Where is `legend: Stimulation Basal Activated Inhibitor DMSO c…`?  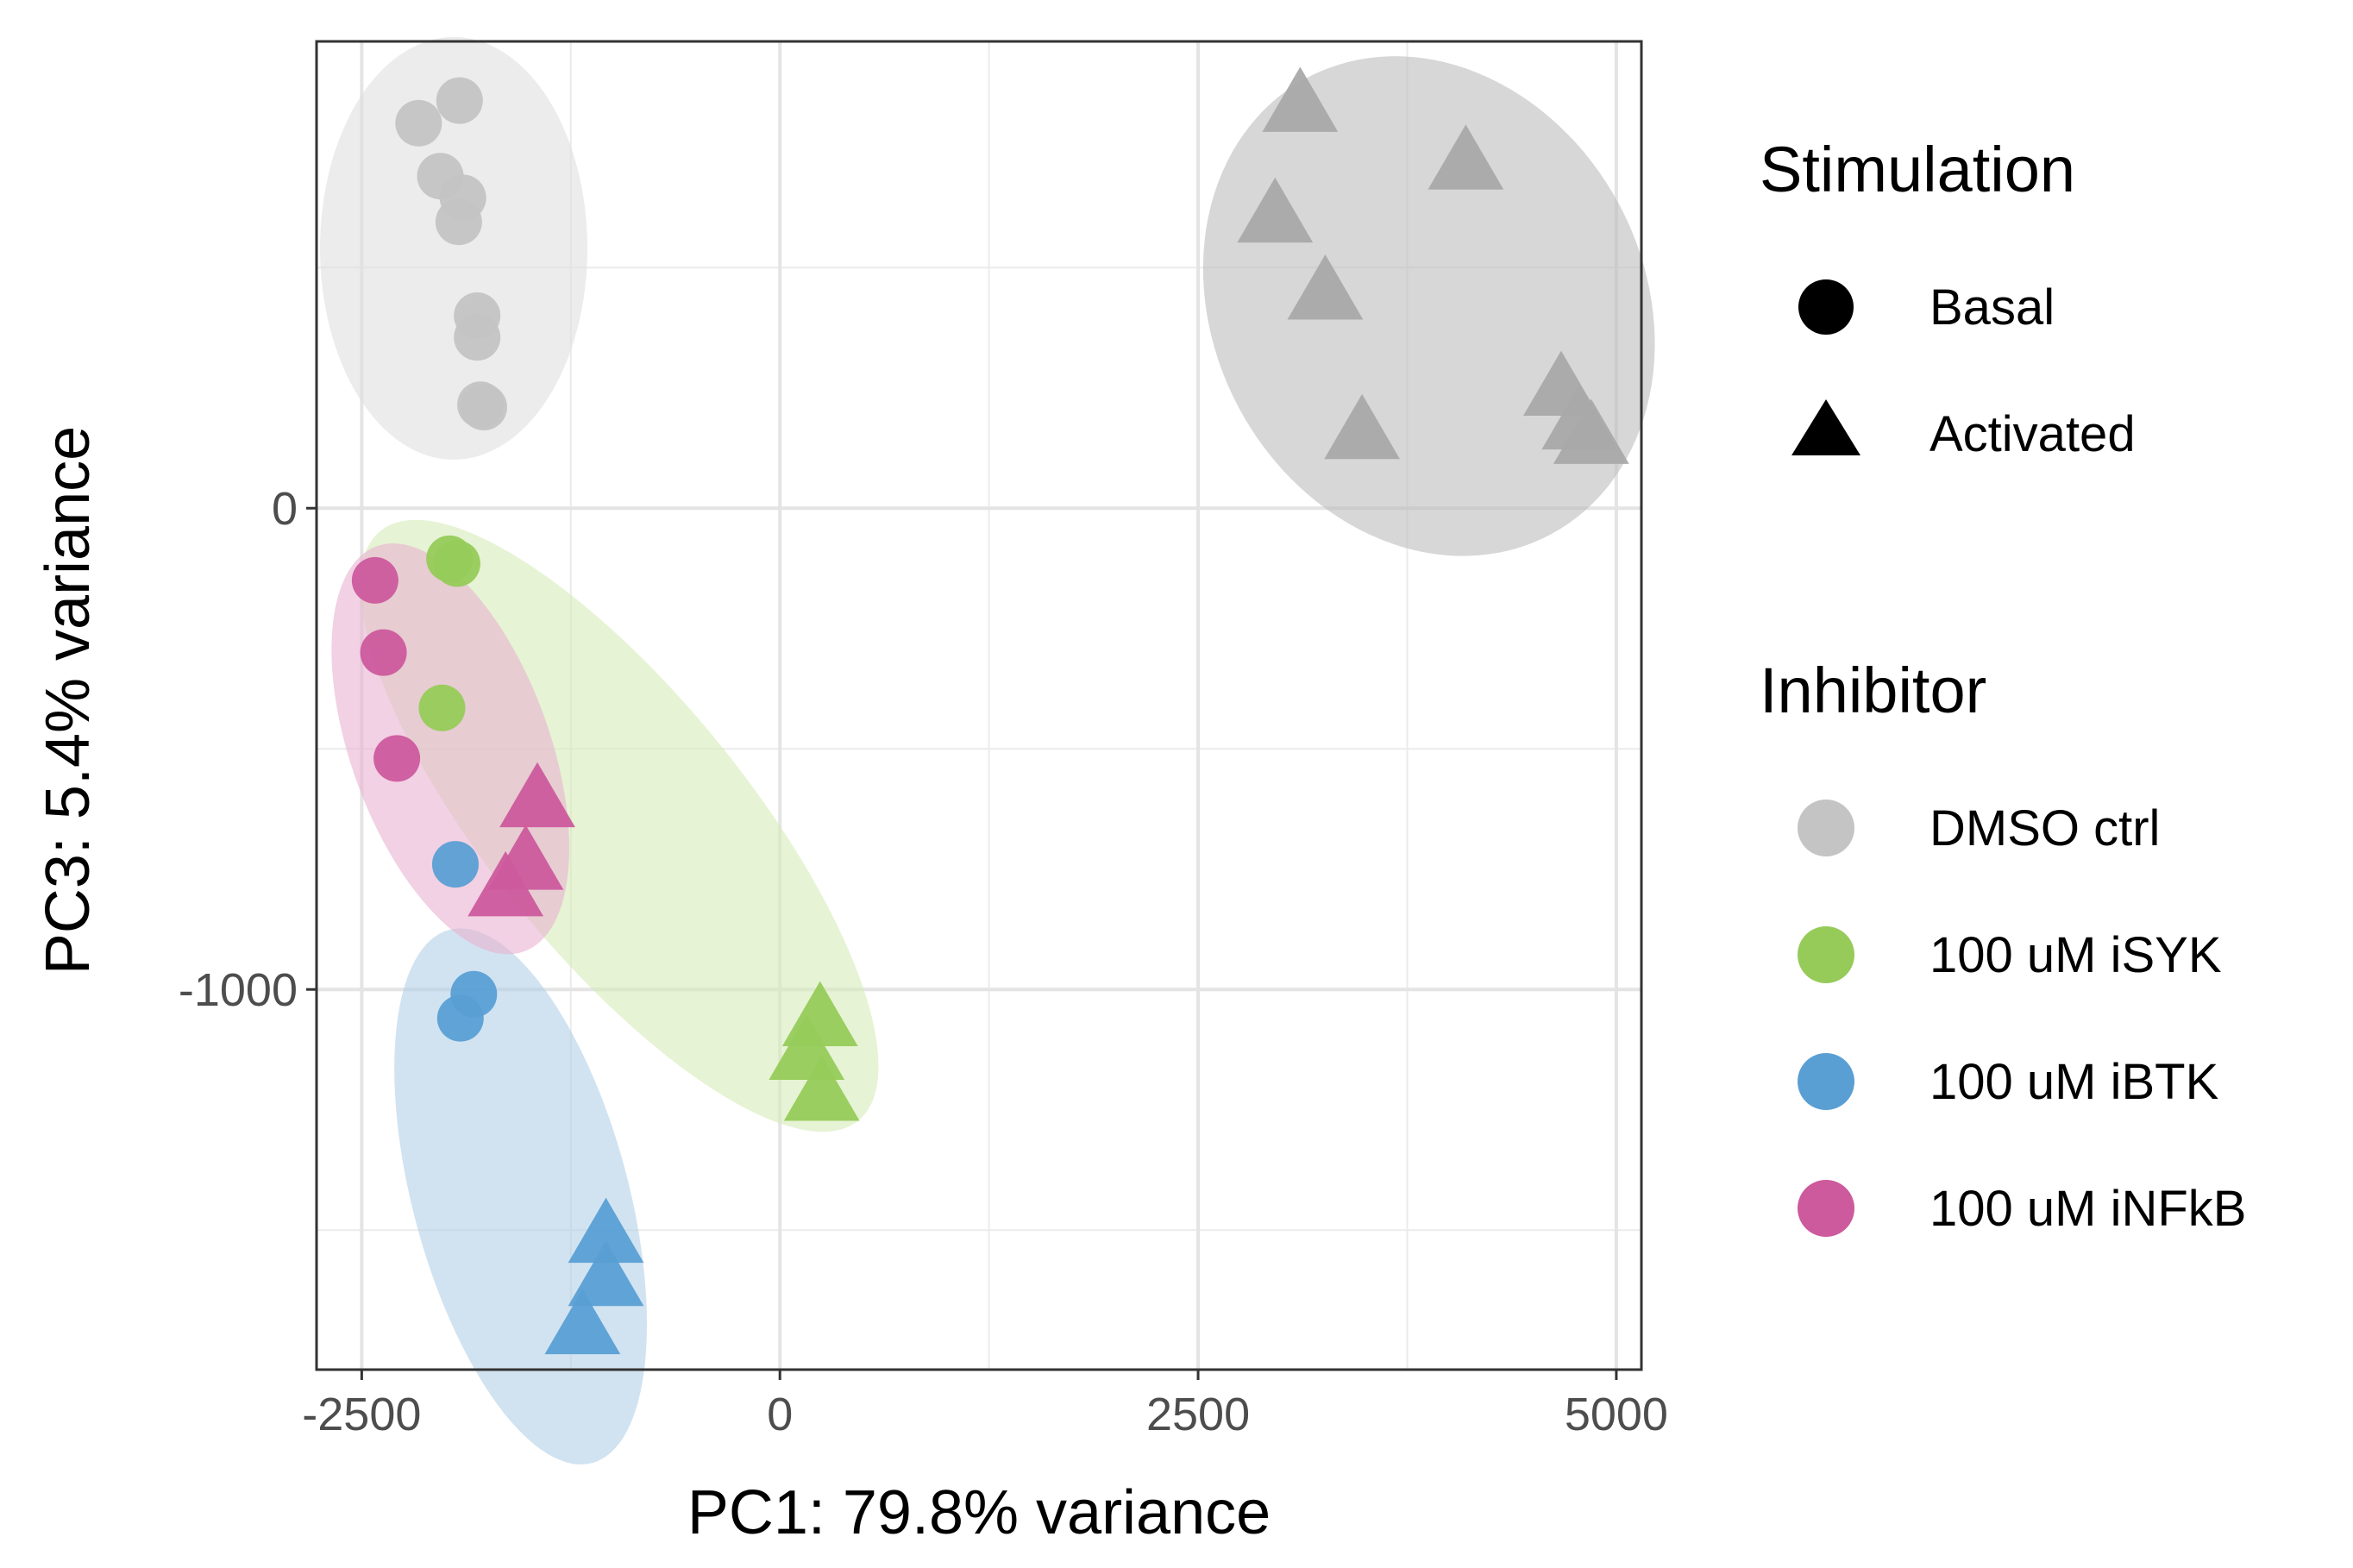 legend: Stimulation Basal Activated Inhibitor DMSO c… is located at coordinates (2003, 685).